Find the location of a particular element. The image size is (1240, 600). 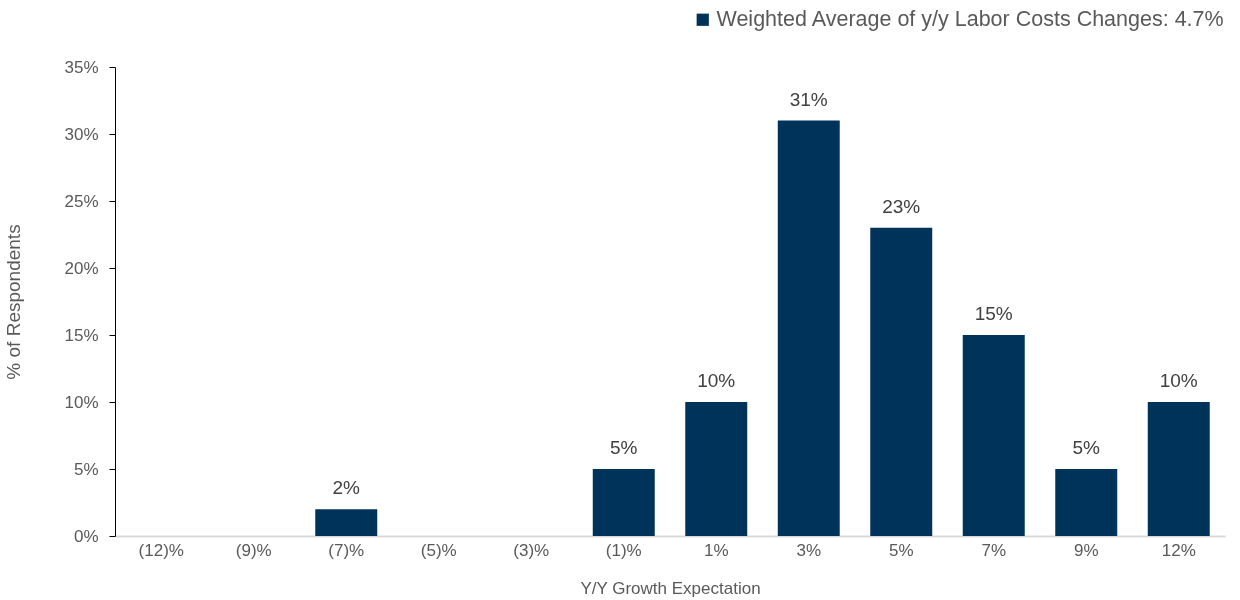

y-tick-label: 35% is located at coordinates (81, 67).